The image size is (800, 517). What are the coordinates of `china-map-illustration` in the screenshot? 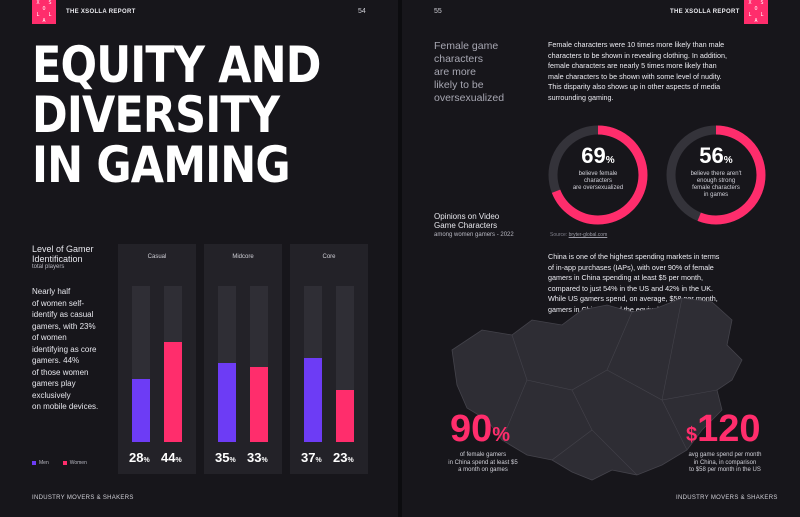 It's located at (597, 389).